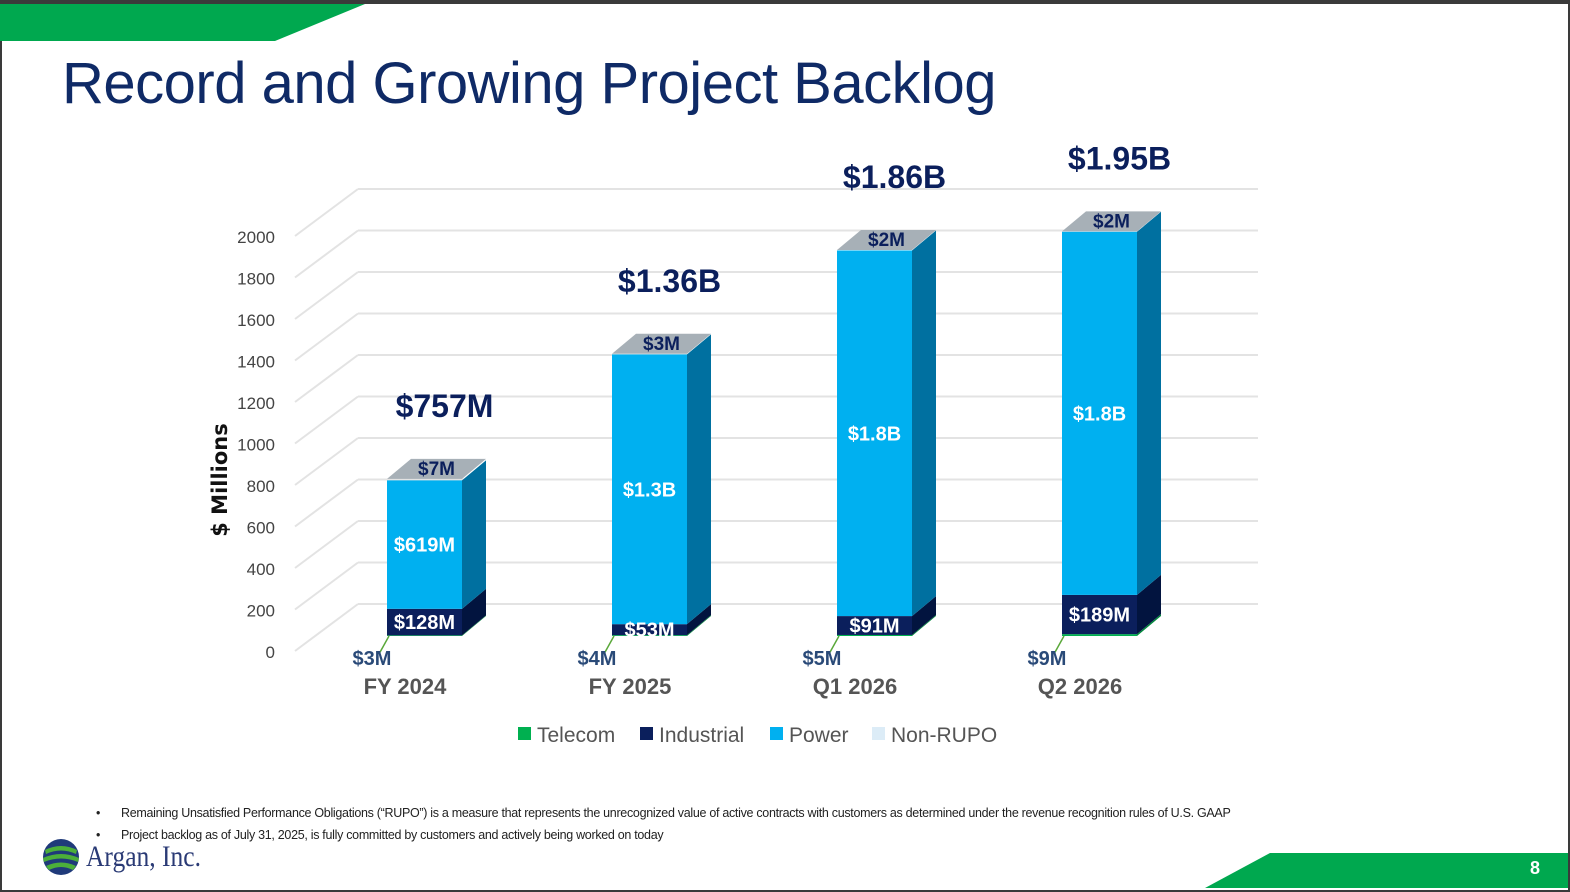 The height and width of the screenshot is (892, 1570). I want to click on y-tick-label: 1800, so click(256, 279).